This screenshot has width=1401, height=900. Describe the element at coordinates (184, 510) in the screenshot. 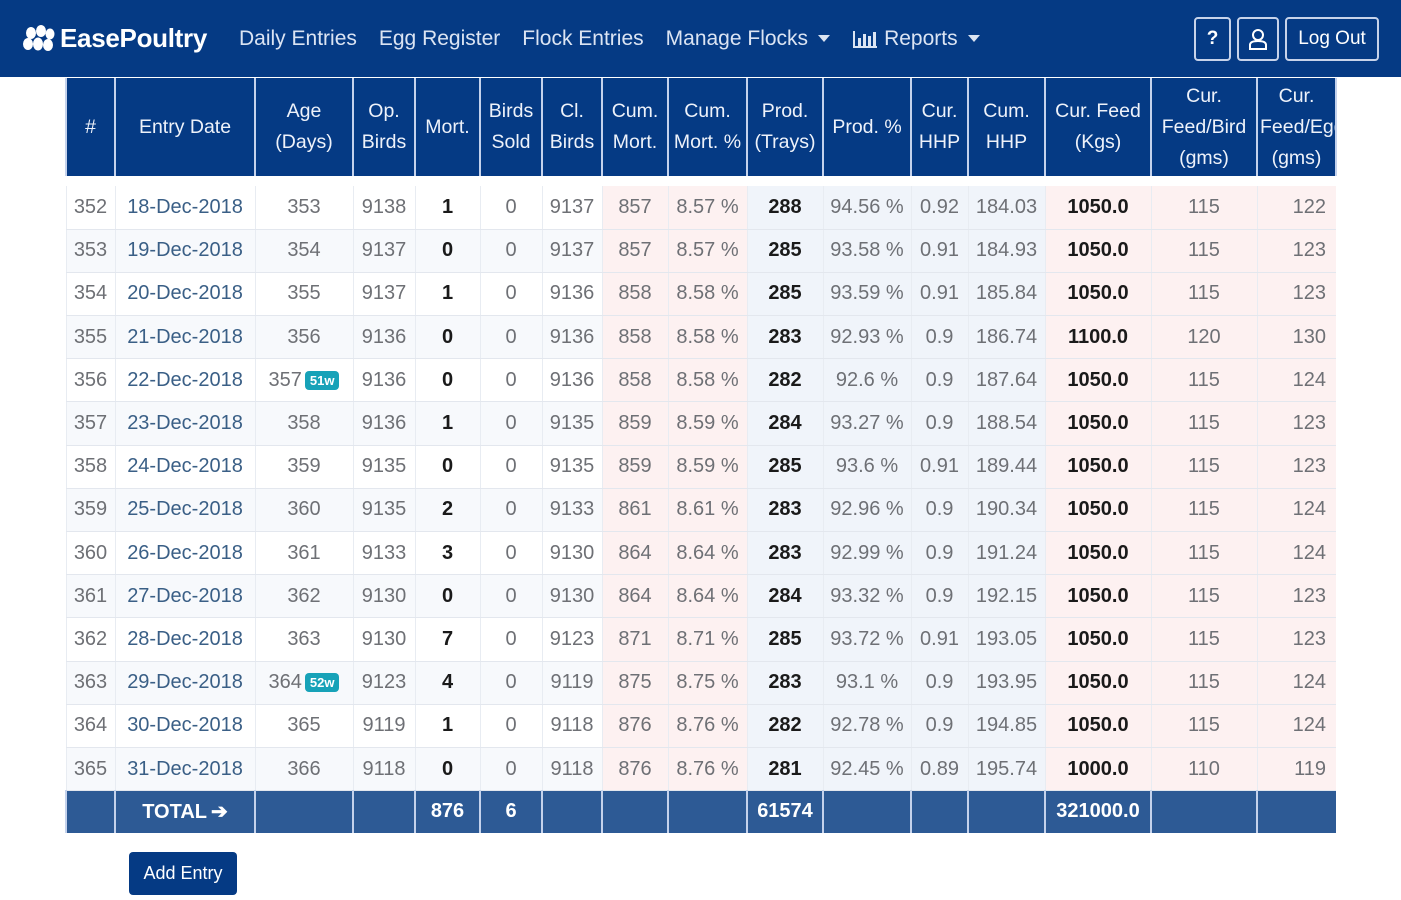

I see `entry-date-link: 25-Dec-2018` at that location.